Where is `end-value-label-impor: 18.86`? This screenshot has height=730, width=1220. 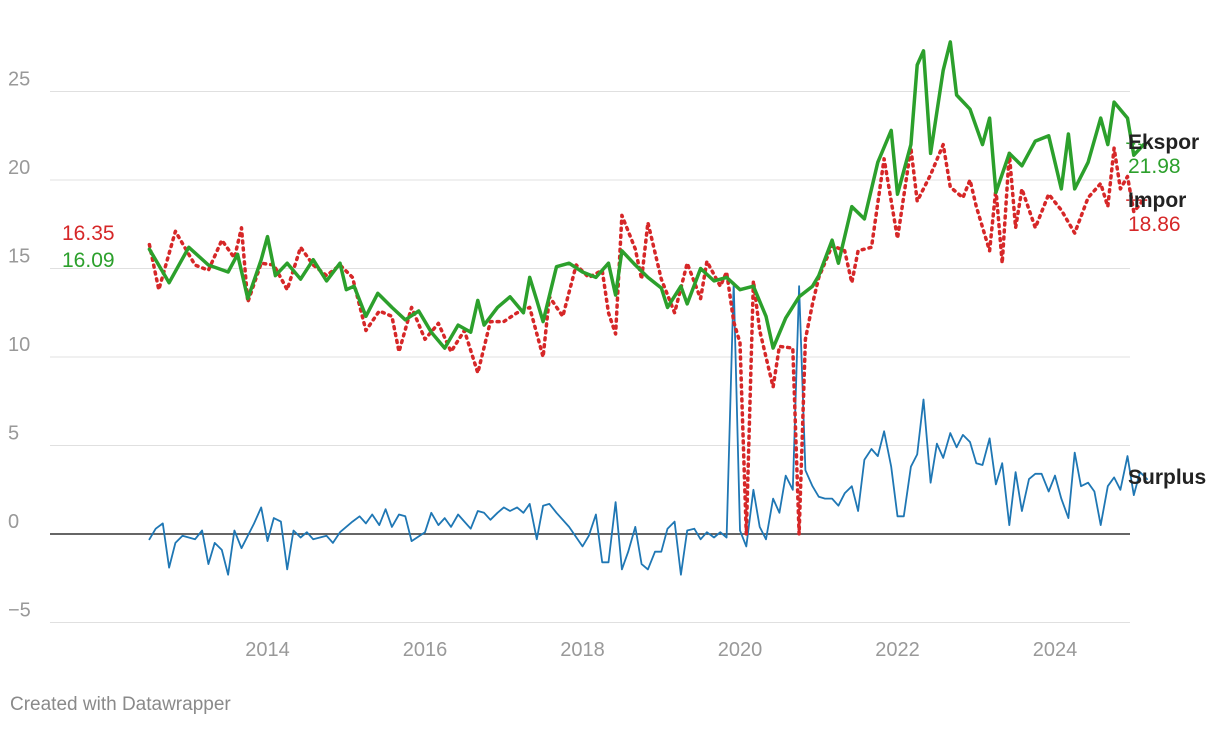
end-value-label-impor: 18.86 is located at coordinates (1154, 224).